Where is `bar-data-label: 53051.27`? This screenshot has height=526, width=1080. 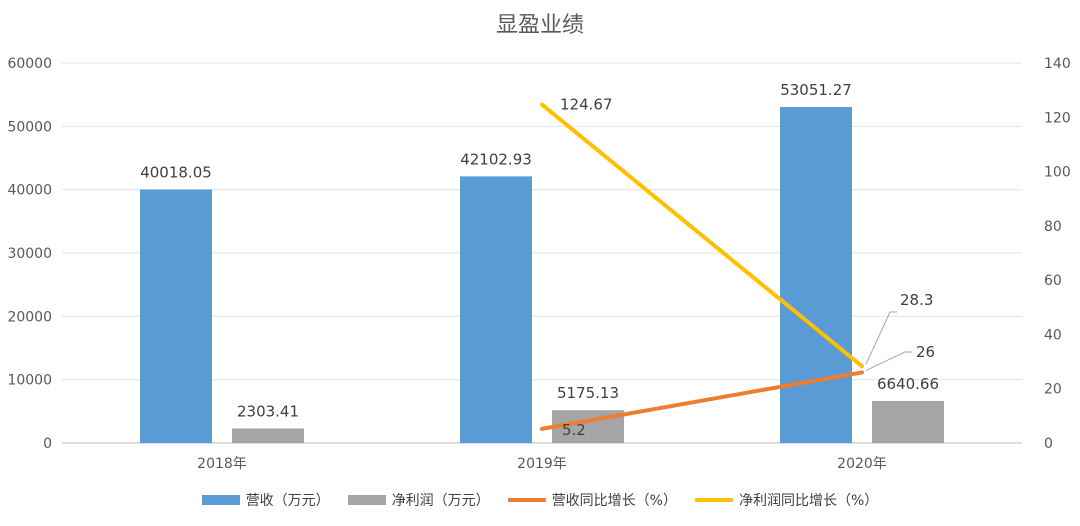
bar-data-label: 53051.27 is located at coordinates (816, 90).